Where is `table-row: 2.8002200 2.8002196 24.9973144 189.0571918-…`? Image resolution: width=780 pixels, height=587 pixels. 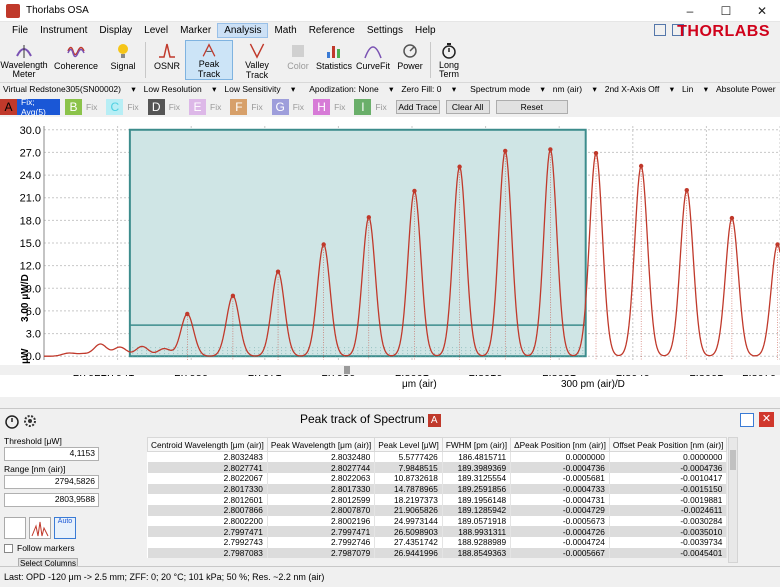
table-row: 2.8002200 2.8002196 24.9973144 189.0571918-… is located at coordinates (437, 521).